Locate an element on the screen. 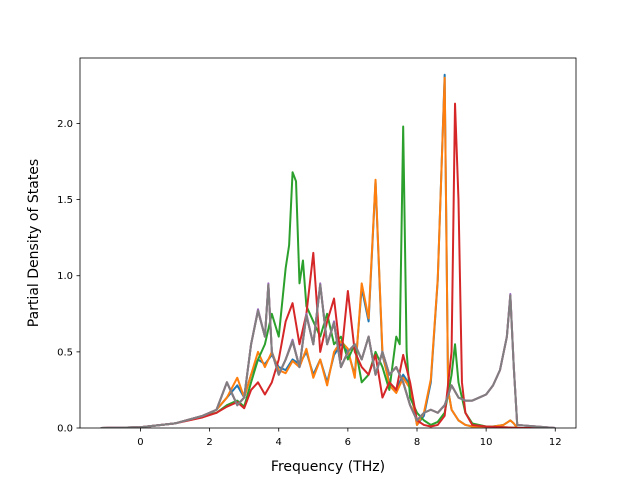 This screenshot has width=640, height=480. y-tick-label: 0.0 is located at coordinates (65, 429).